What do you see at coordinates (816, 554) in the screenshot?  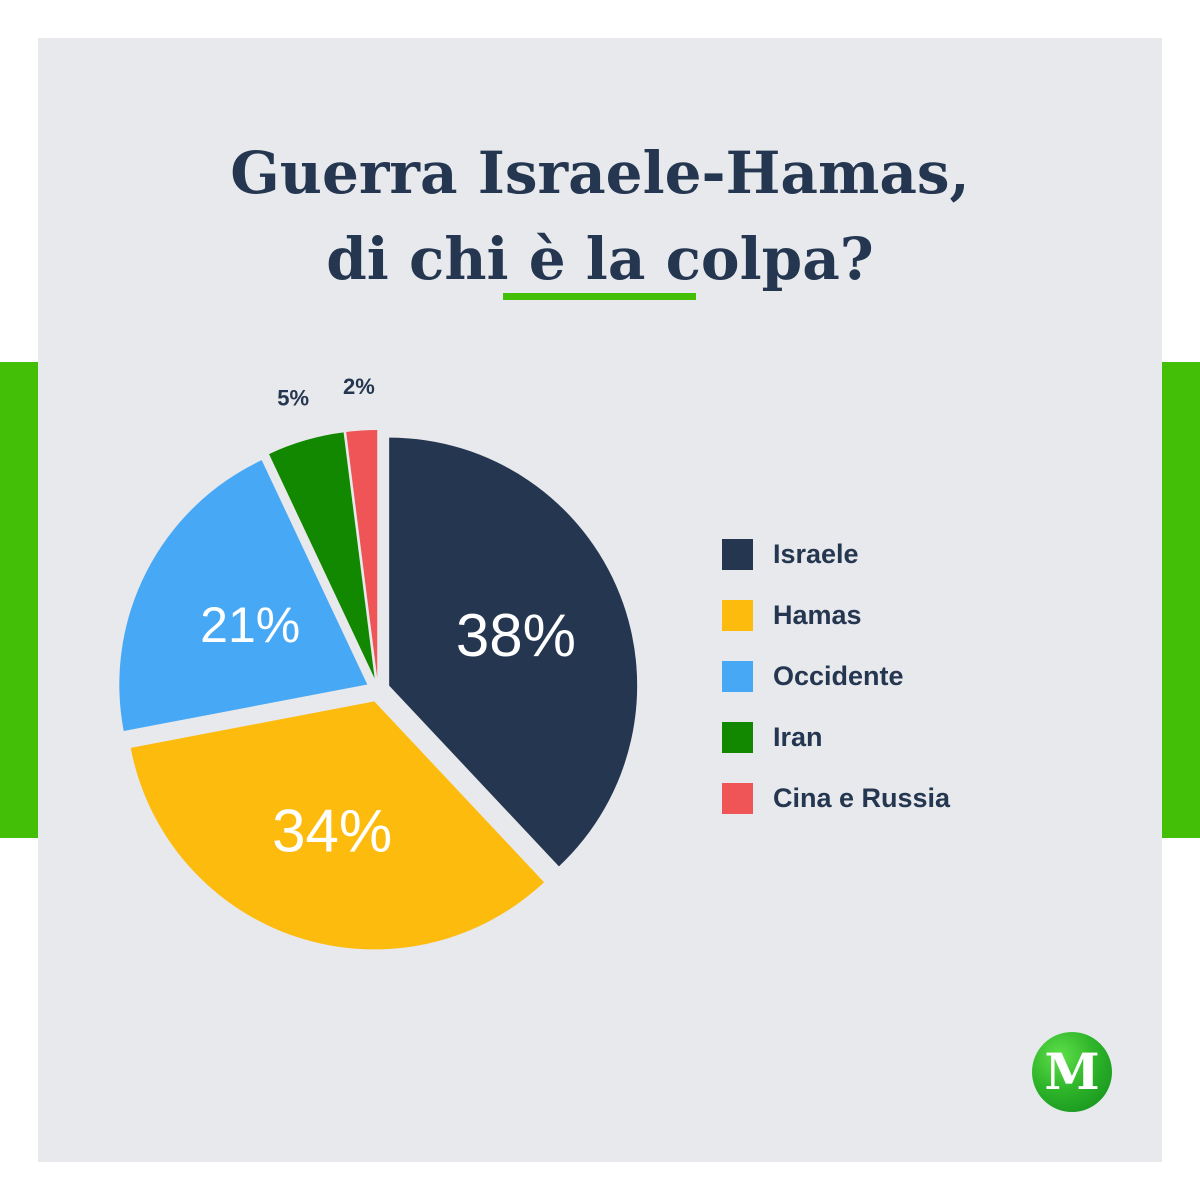 I see `legend-label-israele: Israele` at bounding box center [816, 554].